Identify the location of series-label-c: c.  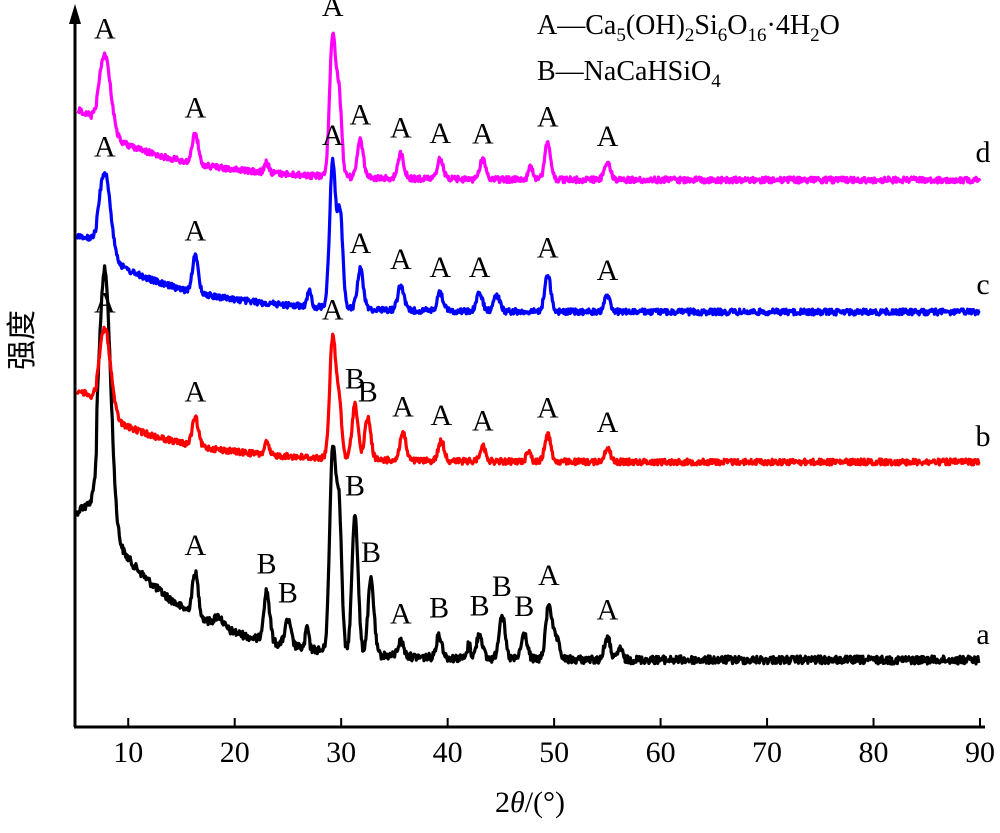
(982, 284).